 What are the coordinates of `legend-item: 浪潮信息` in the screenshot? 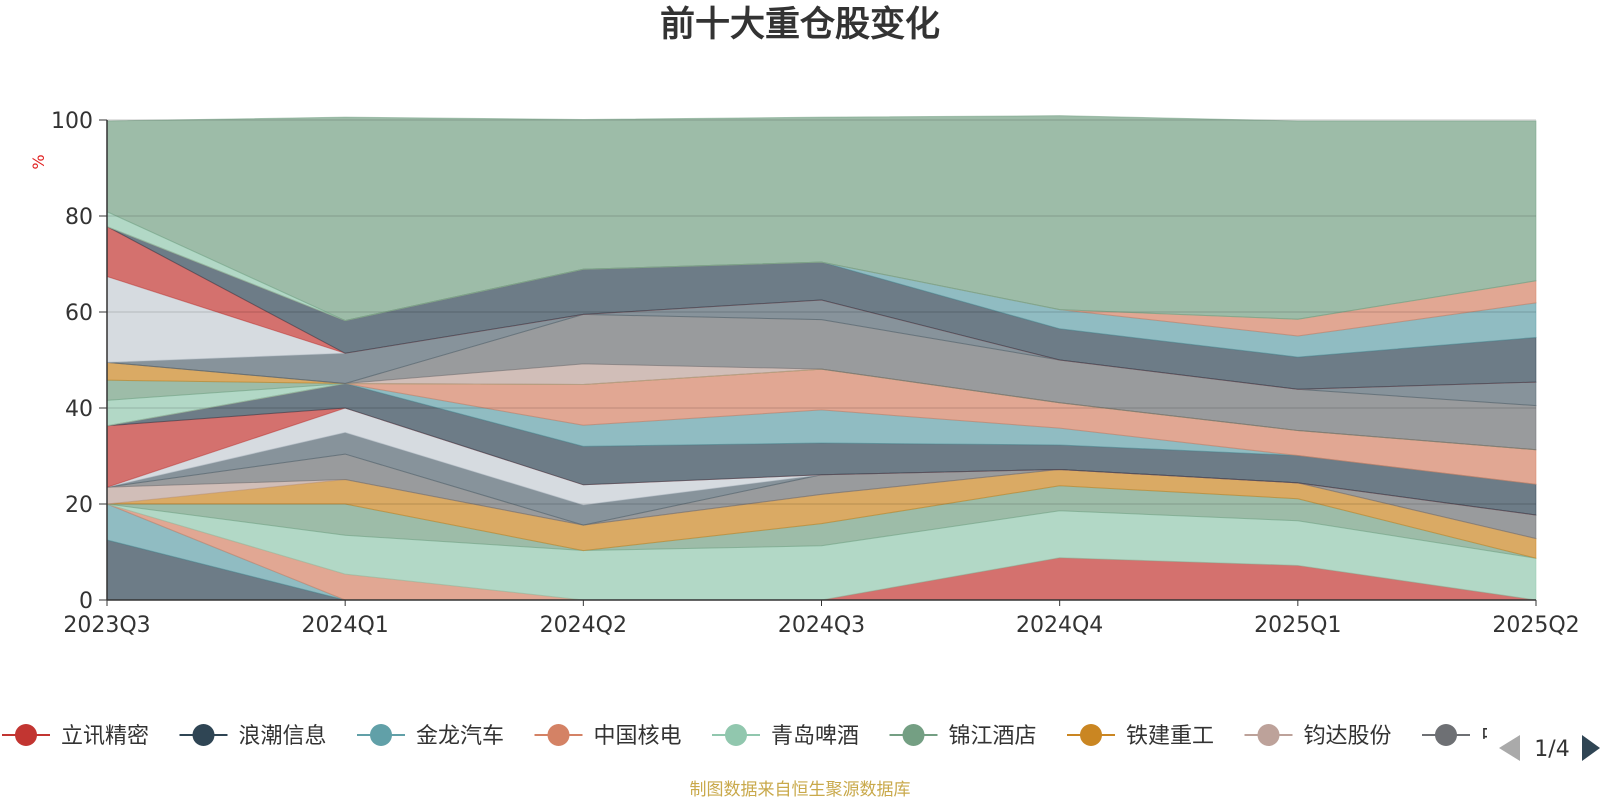 It's located at (253, 736).